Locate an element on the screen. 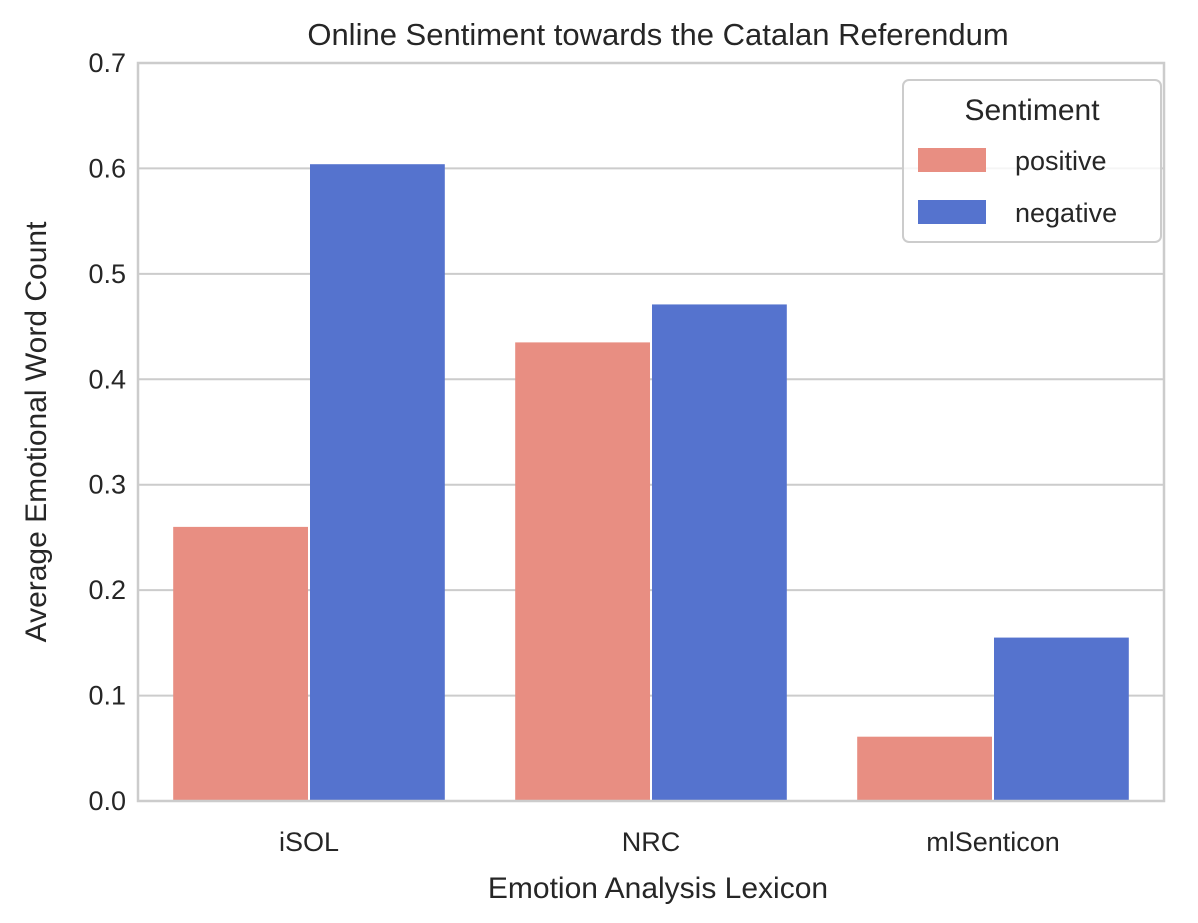  y-axis-ticks: 0.0 0.1 0.2 0.3 0.4 0.5 0.6 0.7 is located at coordinates (107, 432).